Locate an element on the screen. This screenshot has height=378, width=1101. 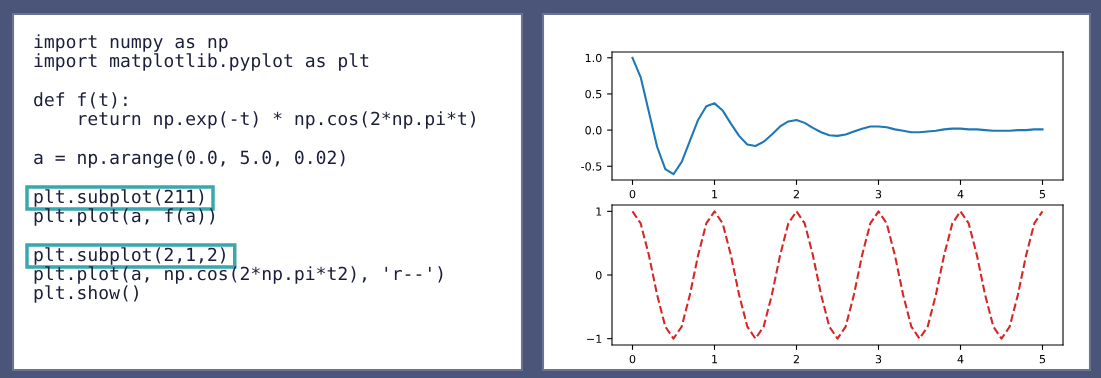
text: return np.exp(-t) * np.cos(2*np.pi*t) is located at coordinates (277, 120).